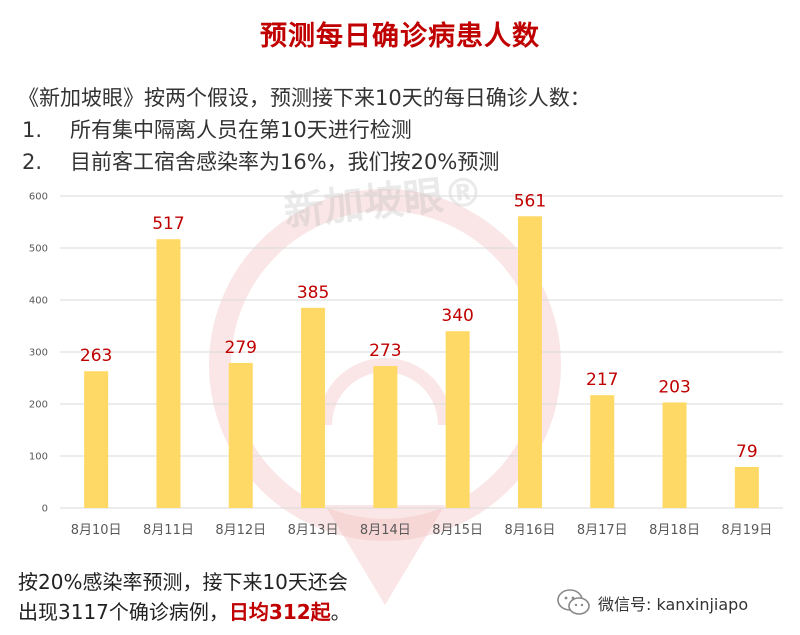 This screenshot has width=800, height=635. What do you see at coordinates (32, 162) in the screenshot?
I see `assumption-number: 2.` at bounding box center [32, 162].